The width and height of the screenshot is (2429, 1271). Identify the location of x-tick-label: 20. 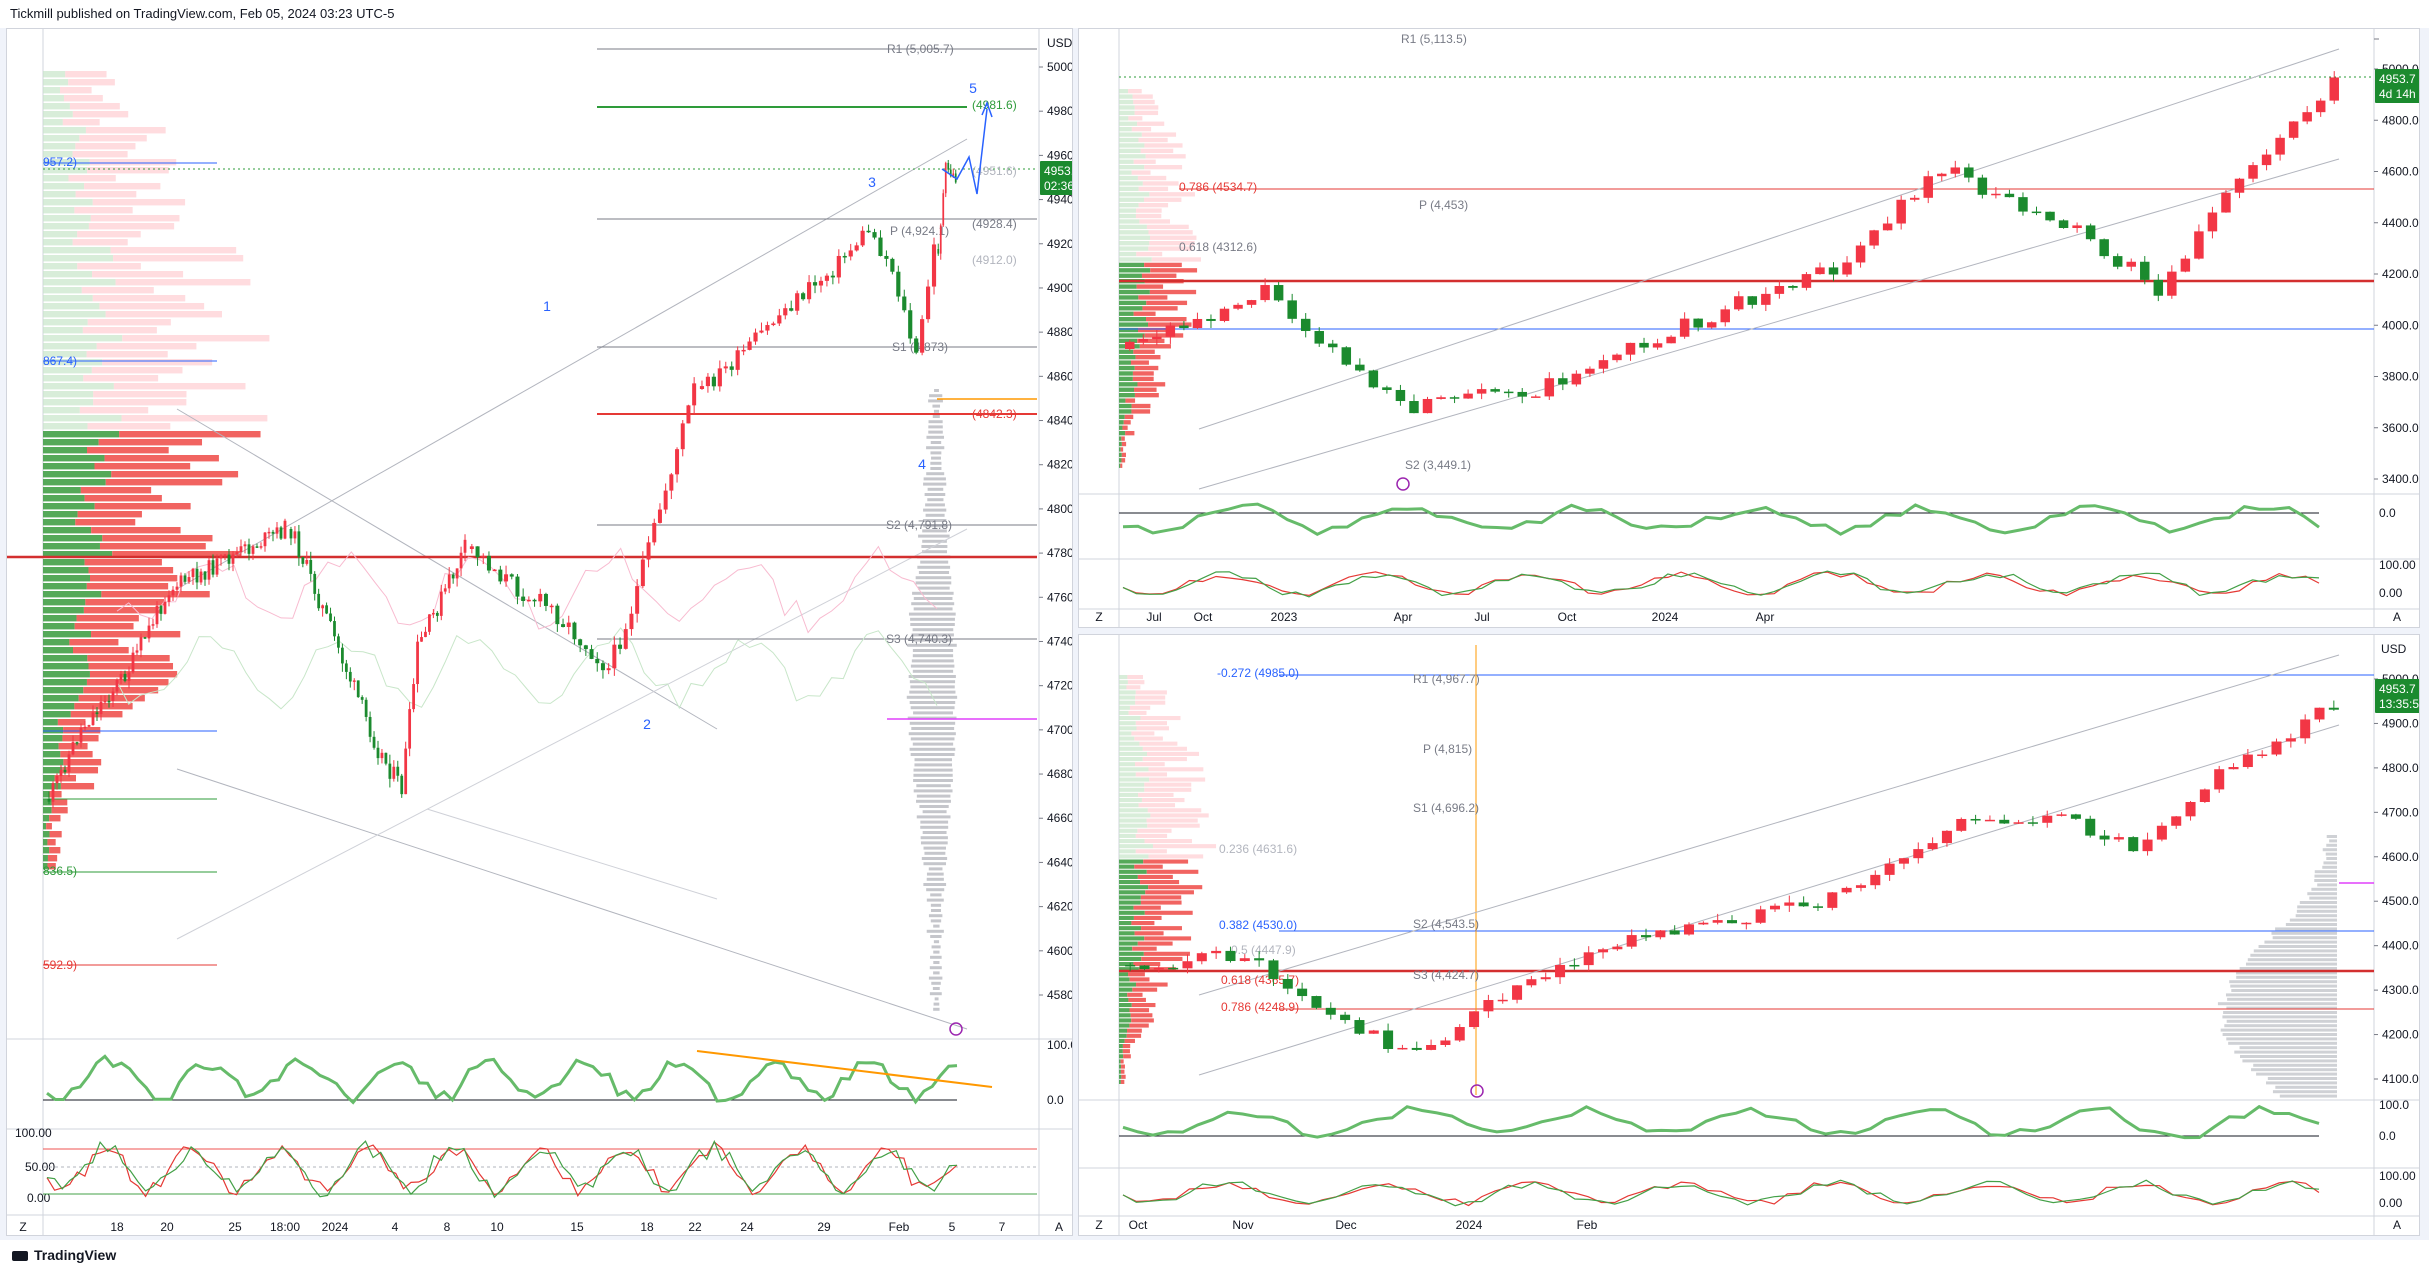
(167, 1227).